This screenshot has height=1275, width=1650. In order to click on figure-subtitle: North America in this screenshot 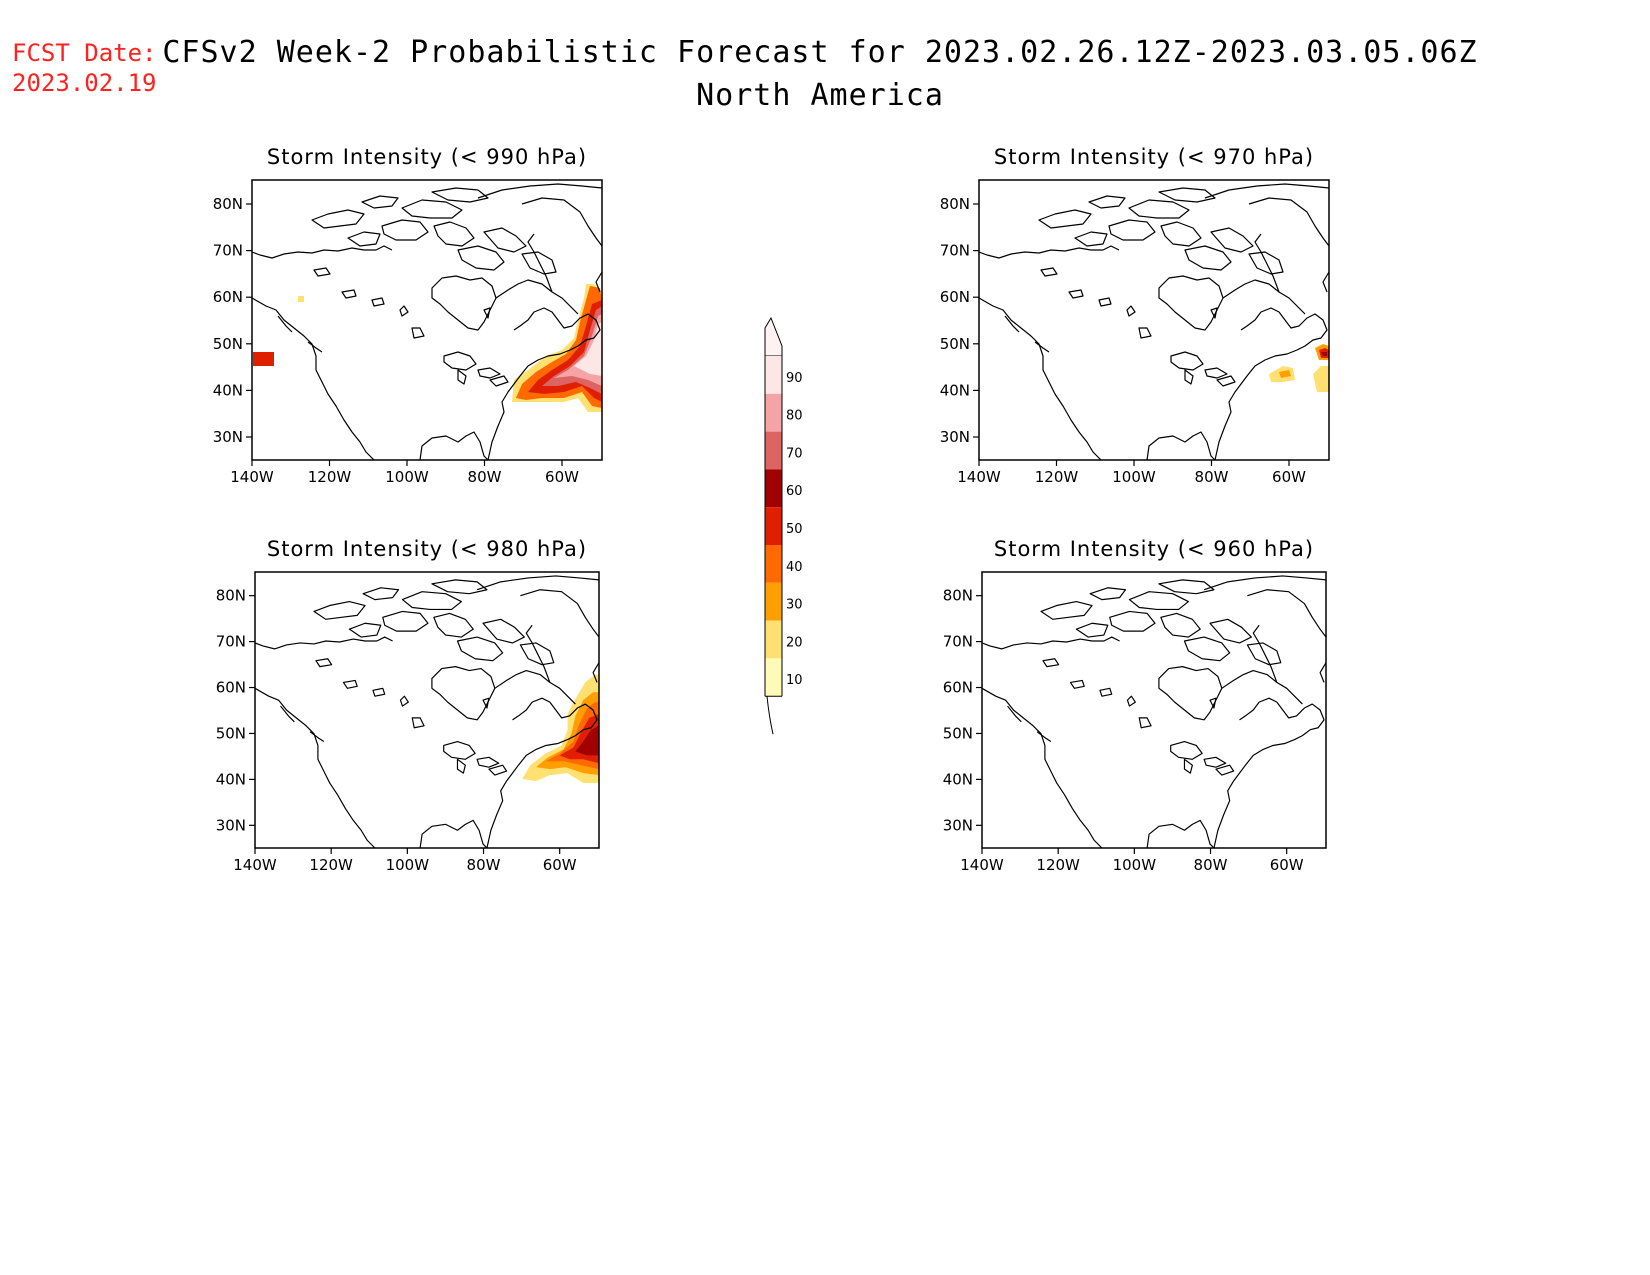, I will do `click(820, 95)`.